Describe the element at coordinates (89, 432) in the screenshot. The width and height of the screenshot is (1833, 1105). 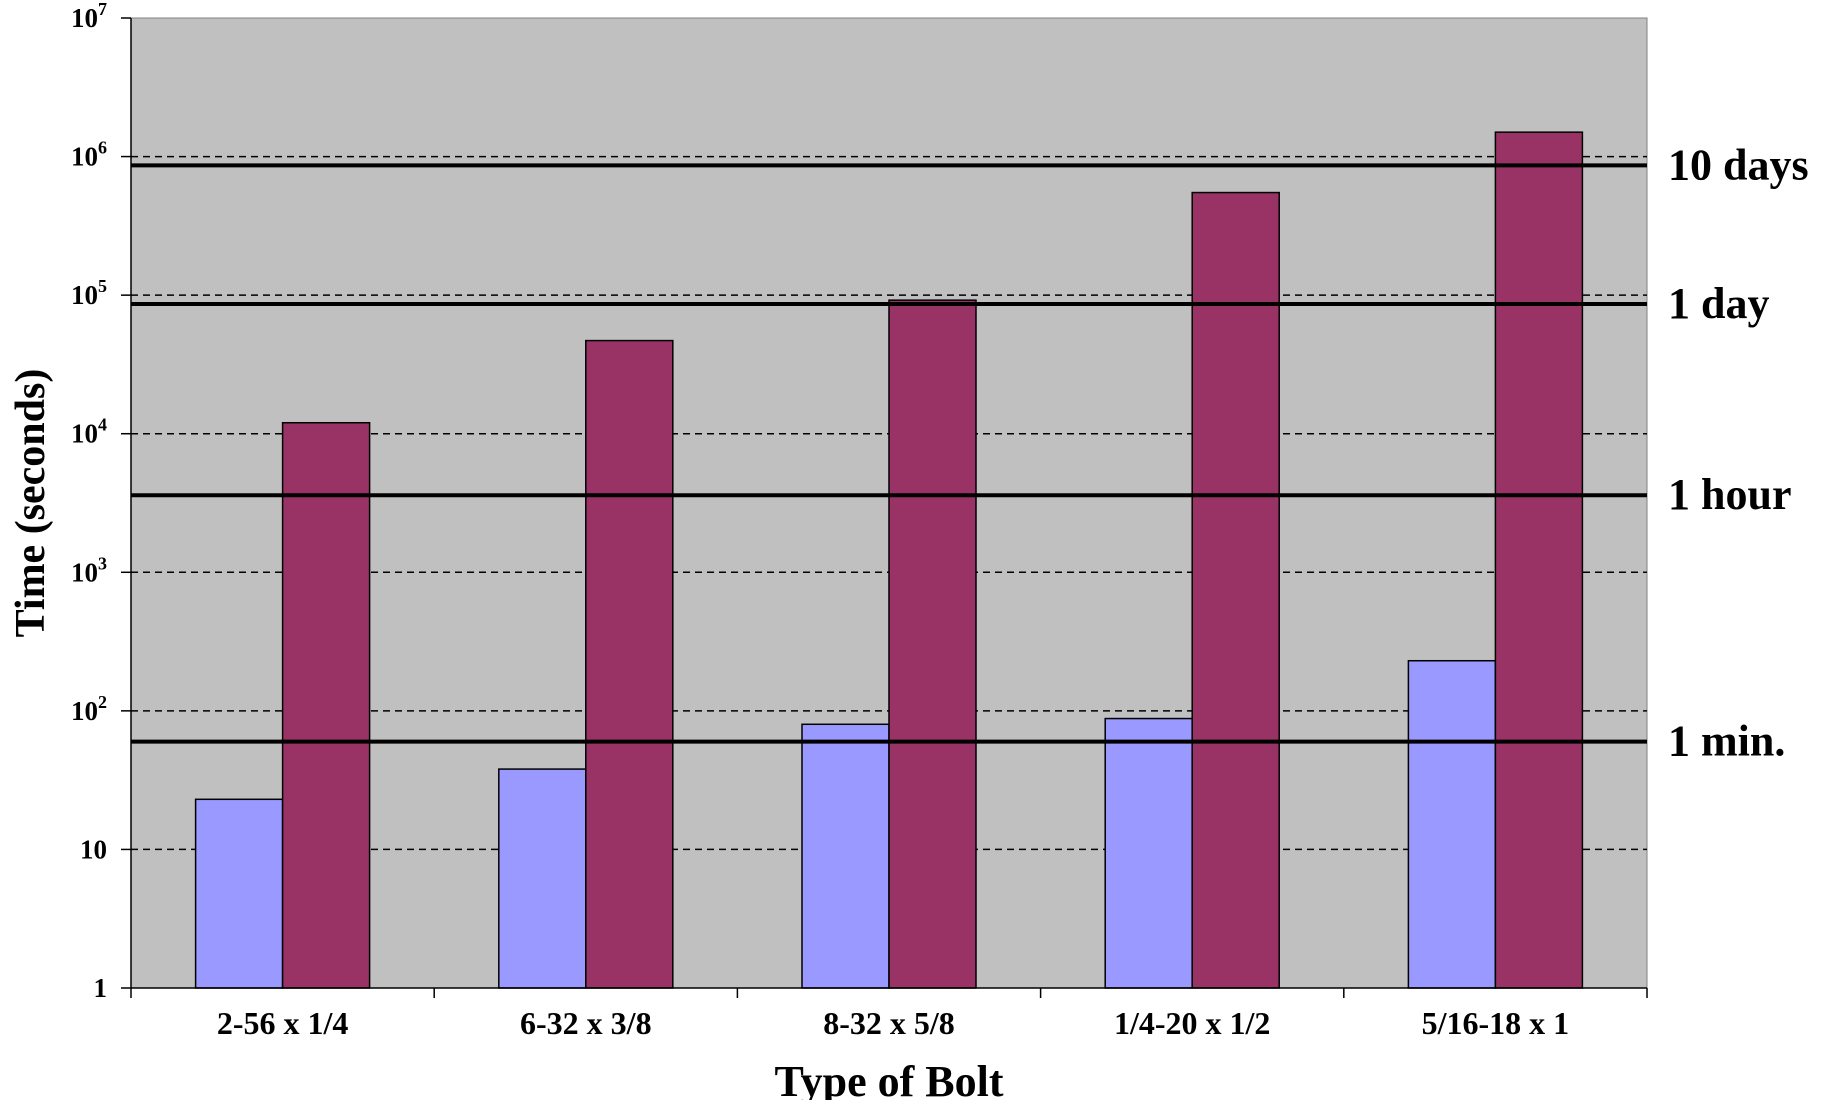
I see `y-tick-label: 10⁴` at that location.